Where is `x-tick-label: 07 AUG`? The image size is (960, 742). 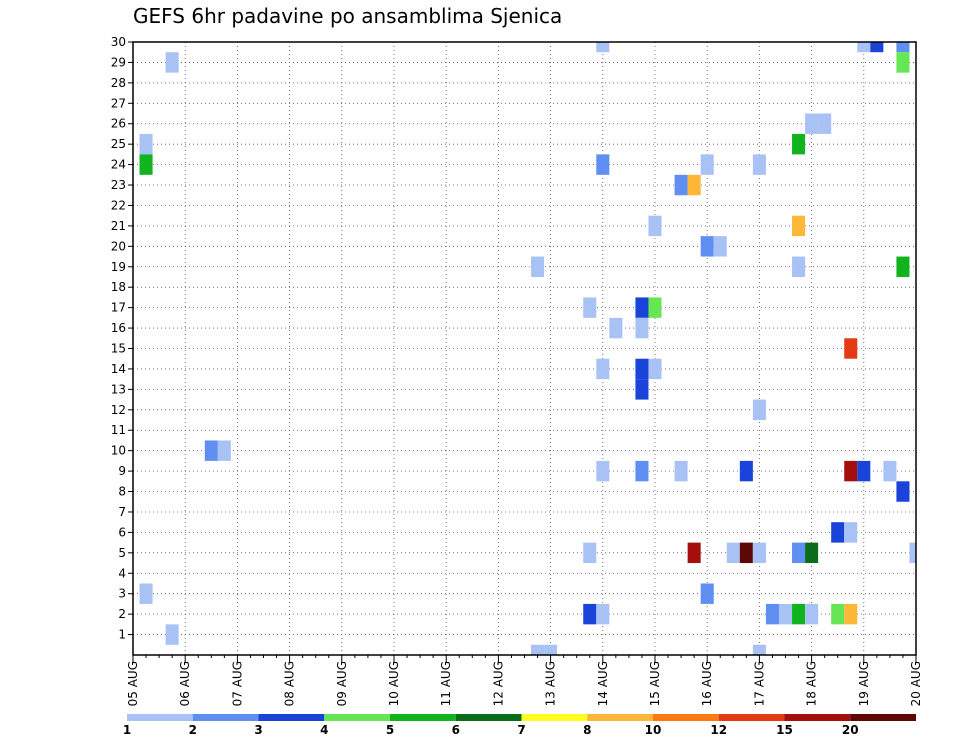 x-tick-label: 07 AUG is located at coordinates (237, 683).